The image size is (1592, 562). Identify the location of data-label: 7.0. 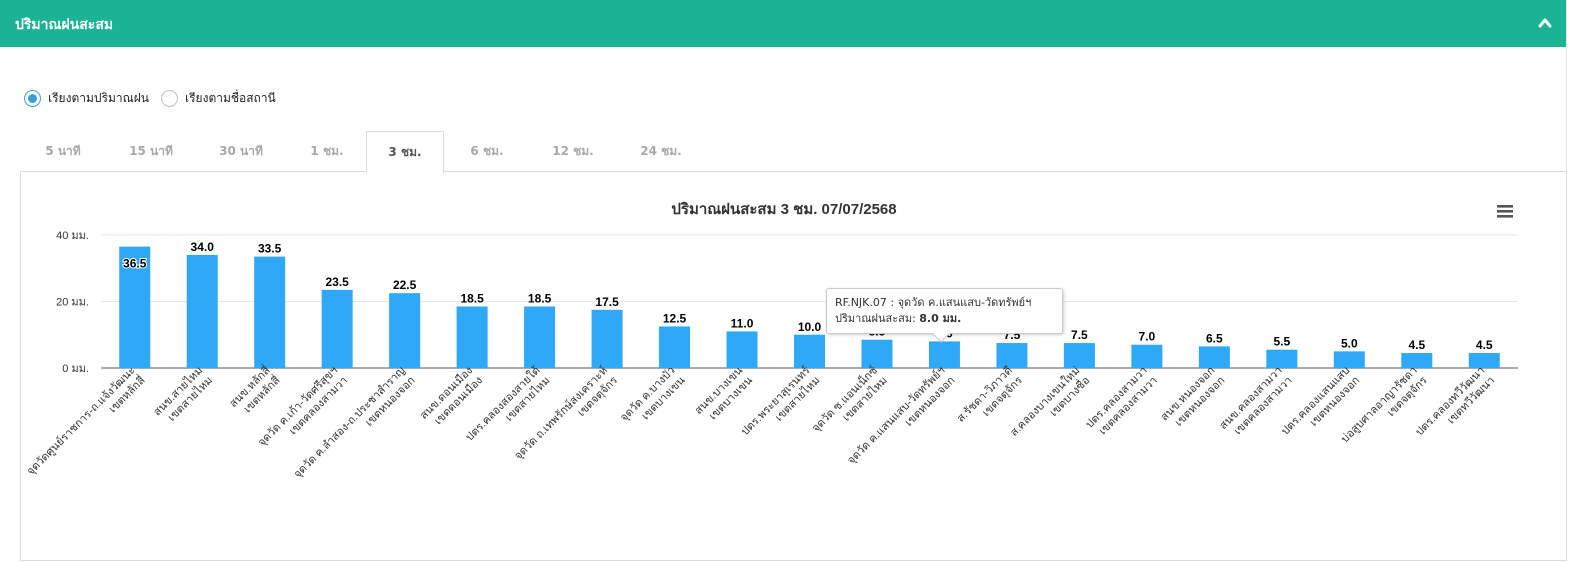
(1147, 337).